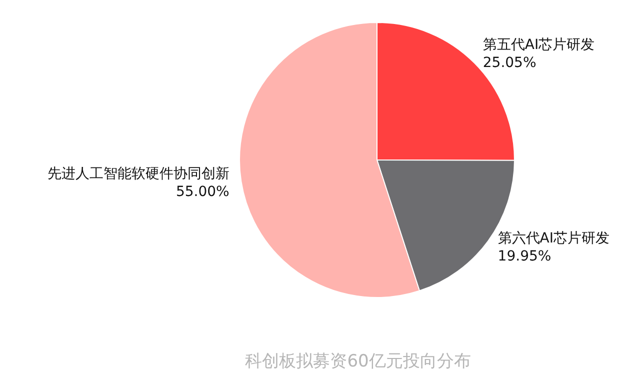 This screenshot has height=385, width=640. Describe the element at coordinates (138, 174) in the screenshot. I see `slice-label: 先进人工智能软硬件协同创新` at that location.